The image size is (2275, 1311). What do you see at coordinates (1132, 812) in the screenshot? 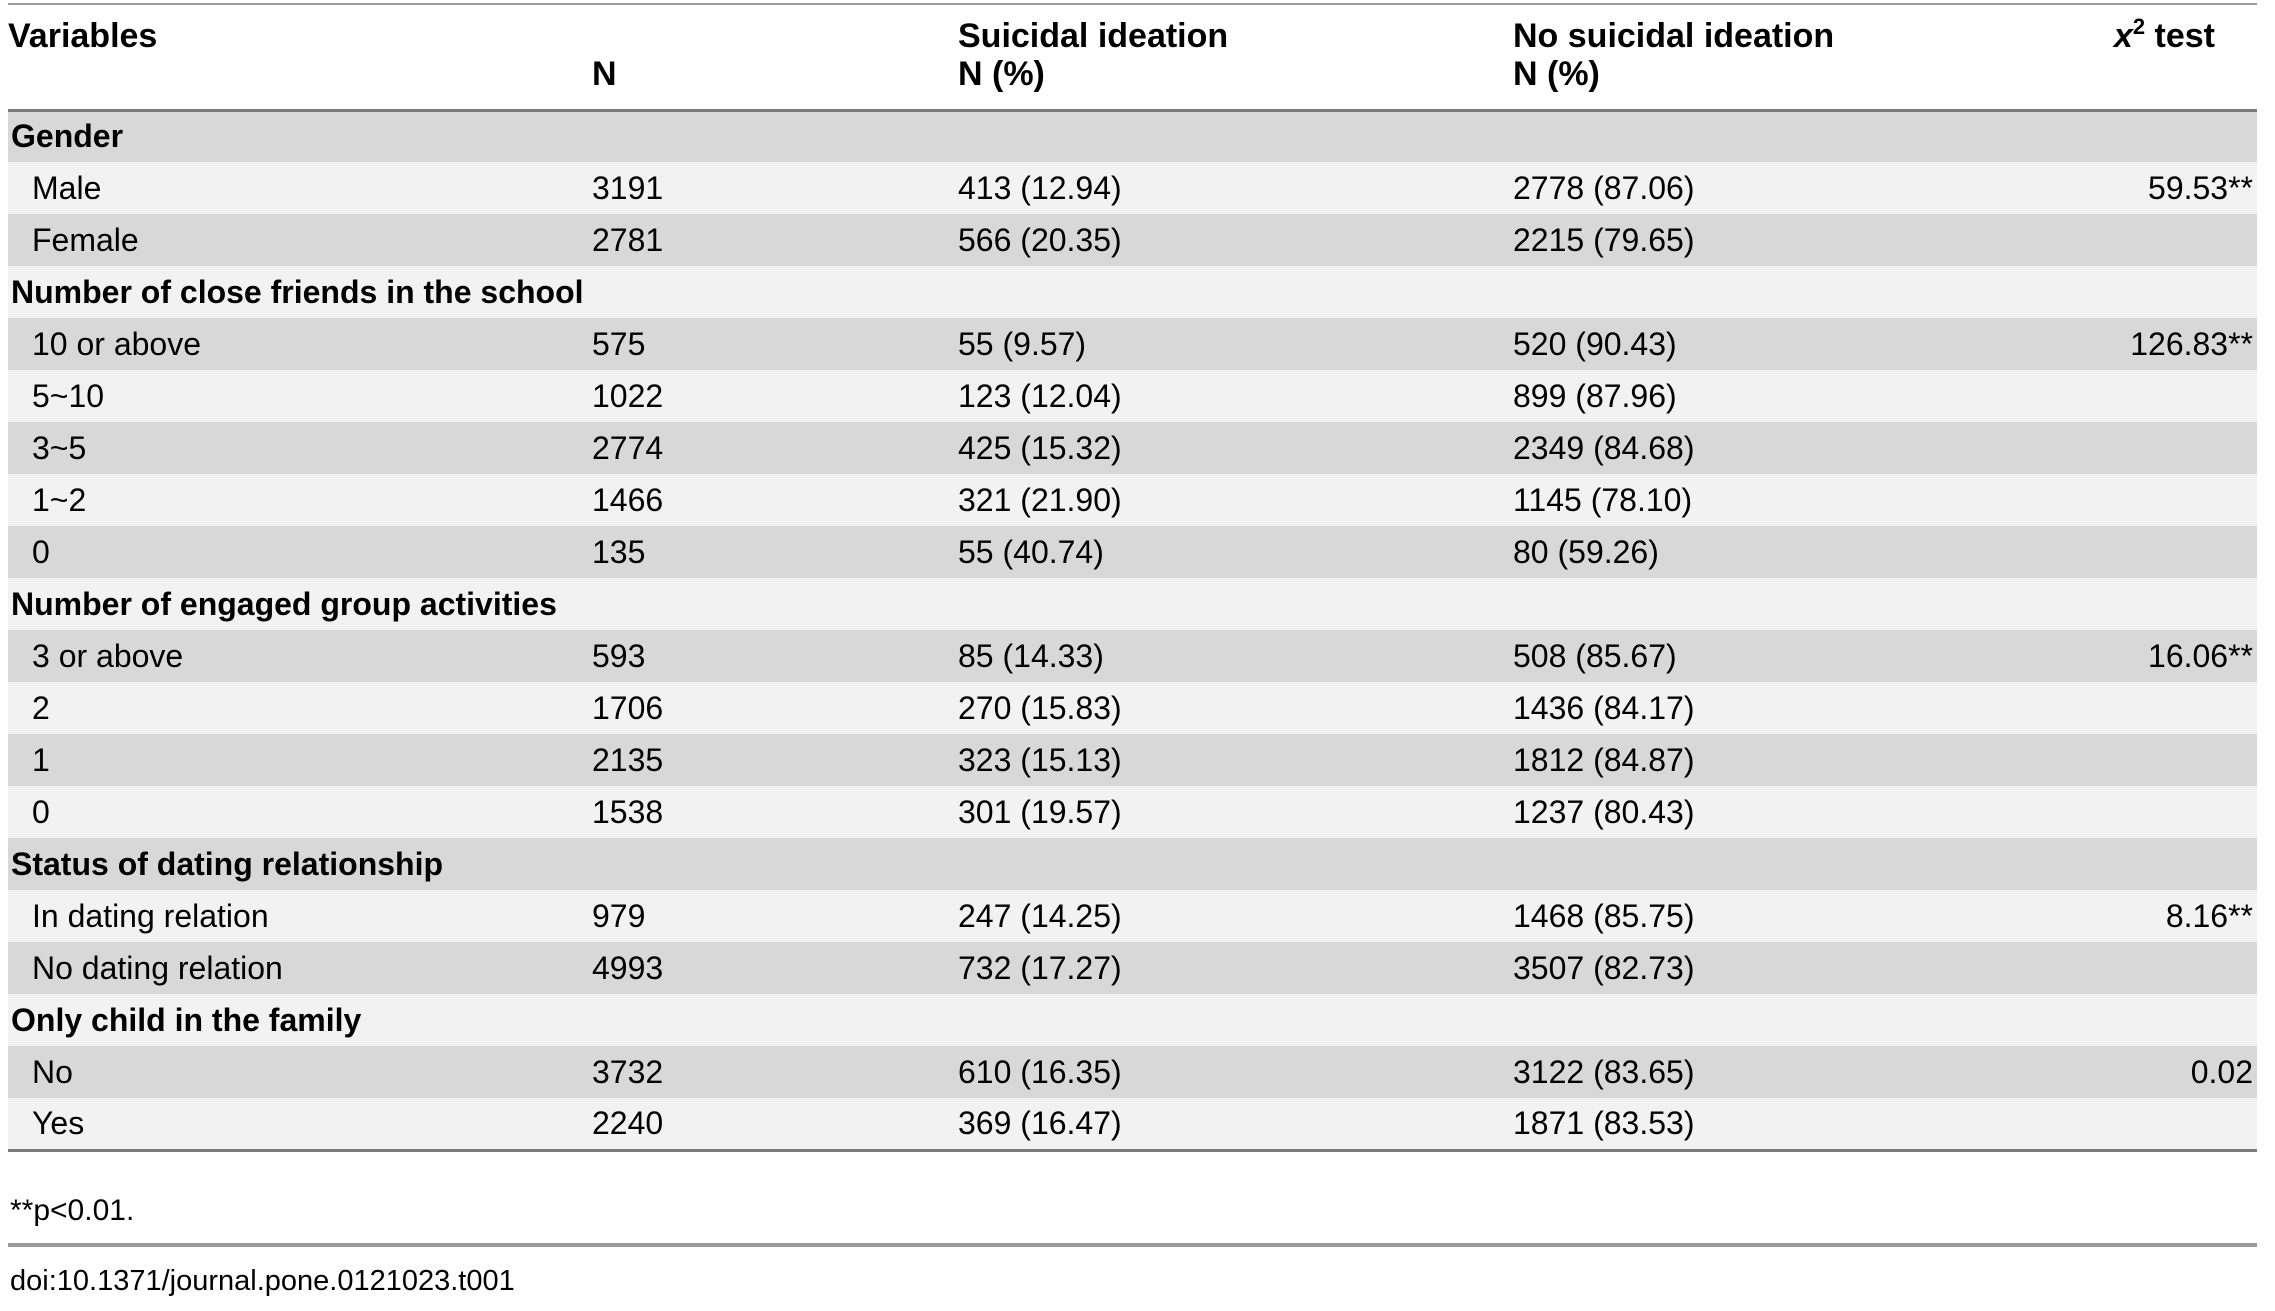
I see `table-row: 0 1538 301 (19.57) 1237 (80.43)` at bounding box center [1132, 812].